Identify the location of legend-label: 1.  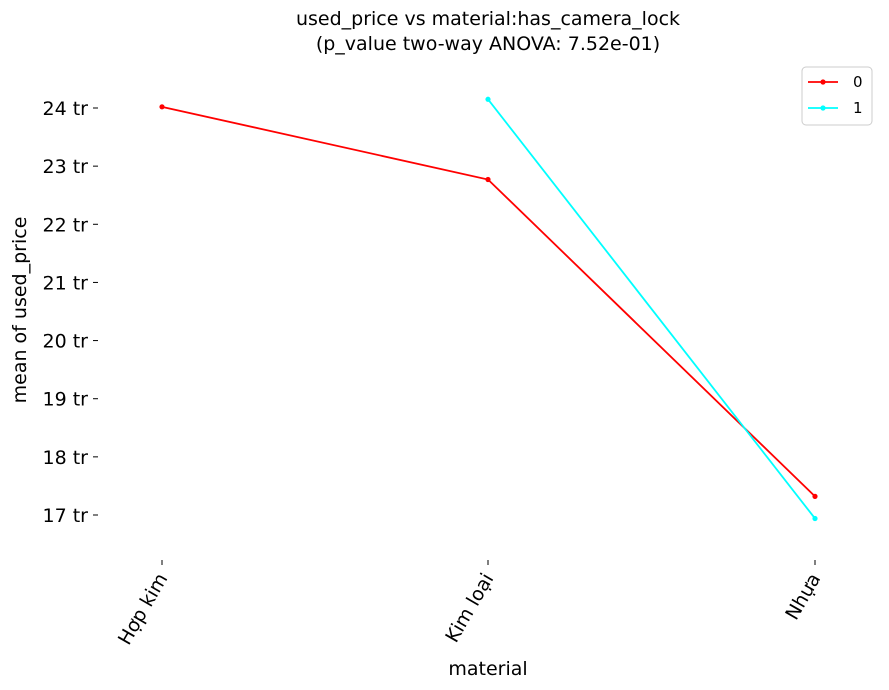
(858, 108).